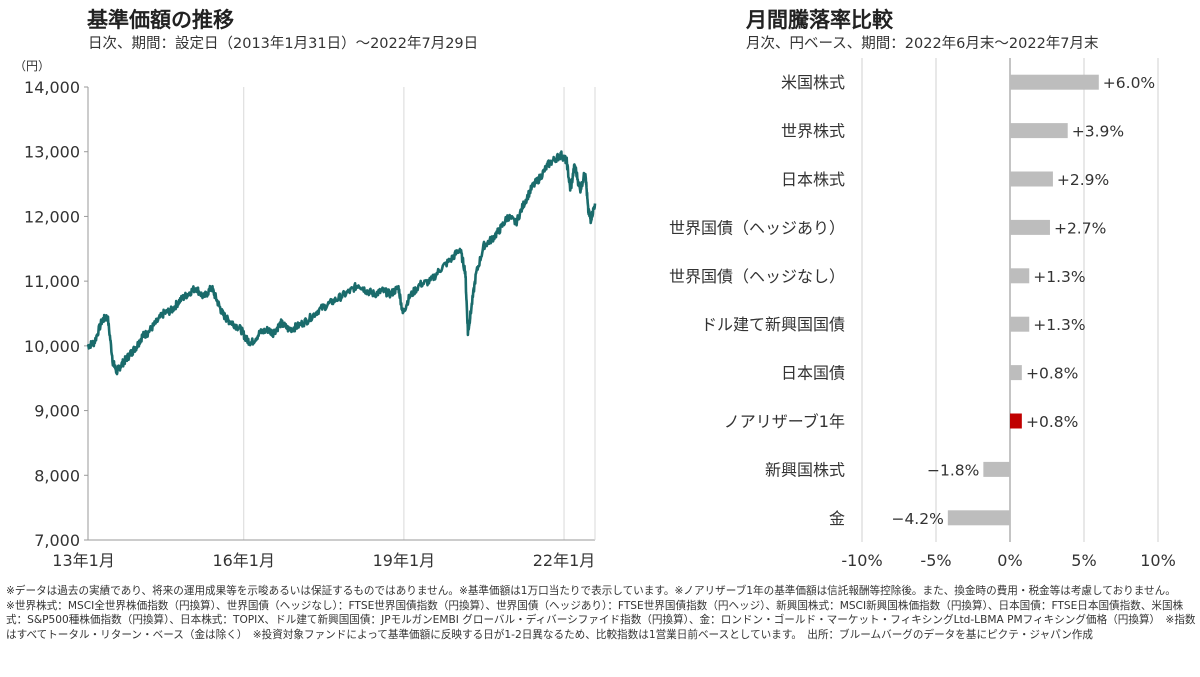 This screenshot has width=1200, height=677. I want to click on line-y-tick-label: 11,000, so click(52, 281).